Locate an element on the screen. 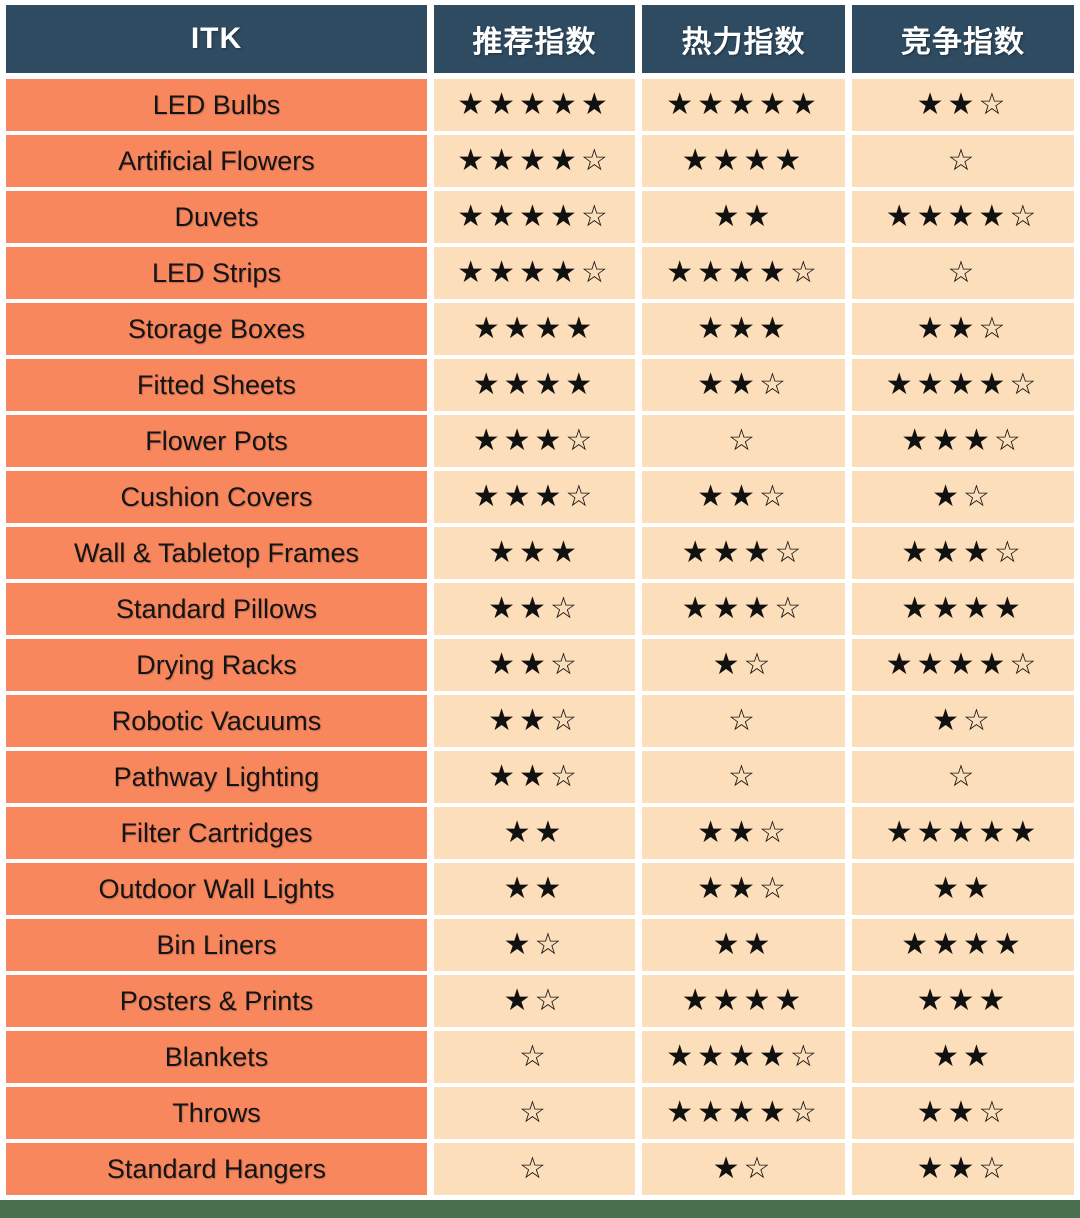  bottom-section-bar is located at coordinates (540, 1209).